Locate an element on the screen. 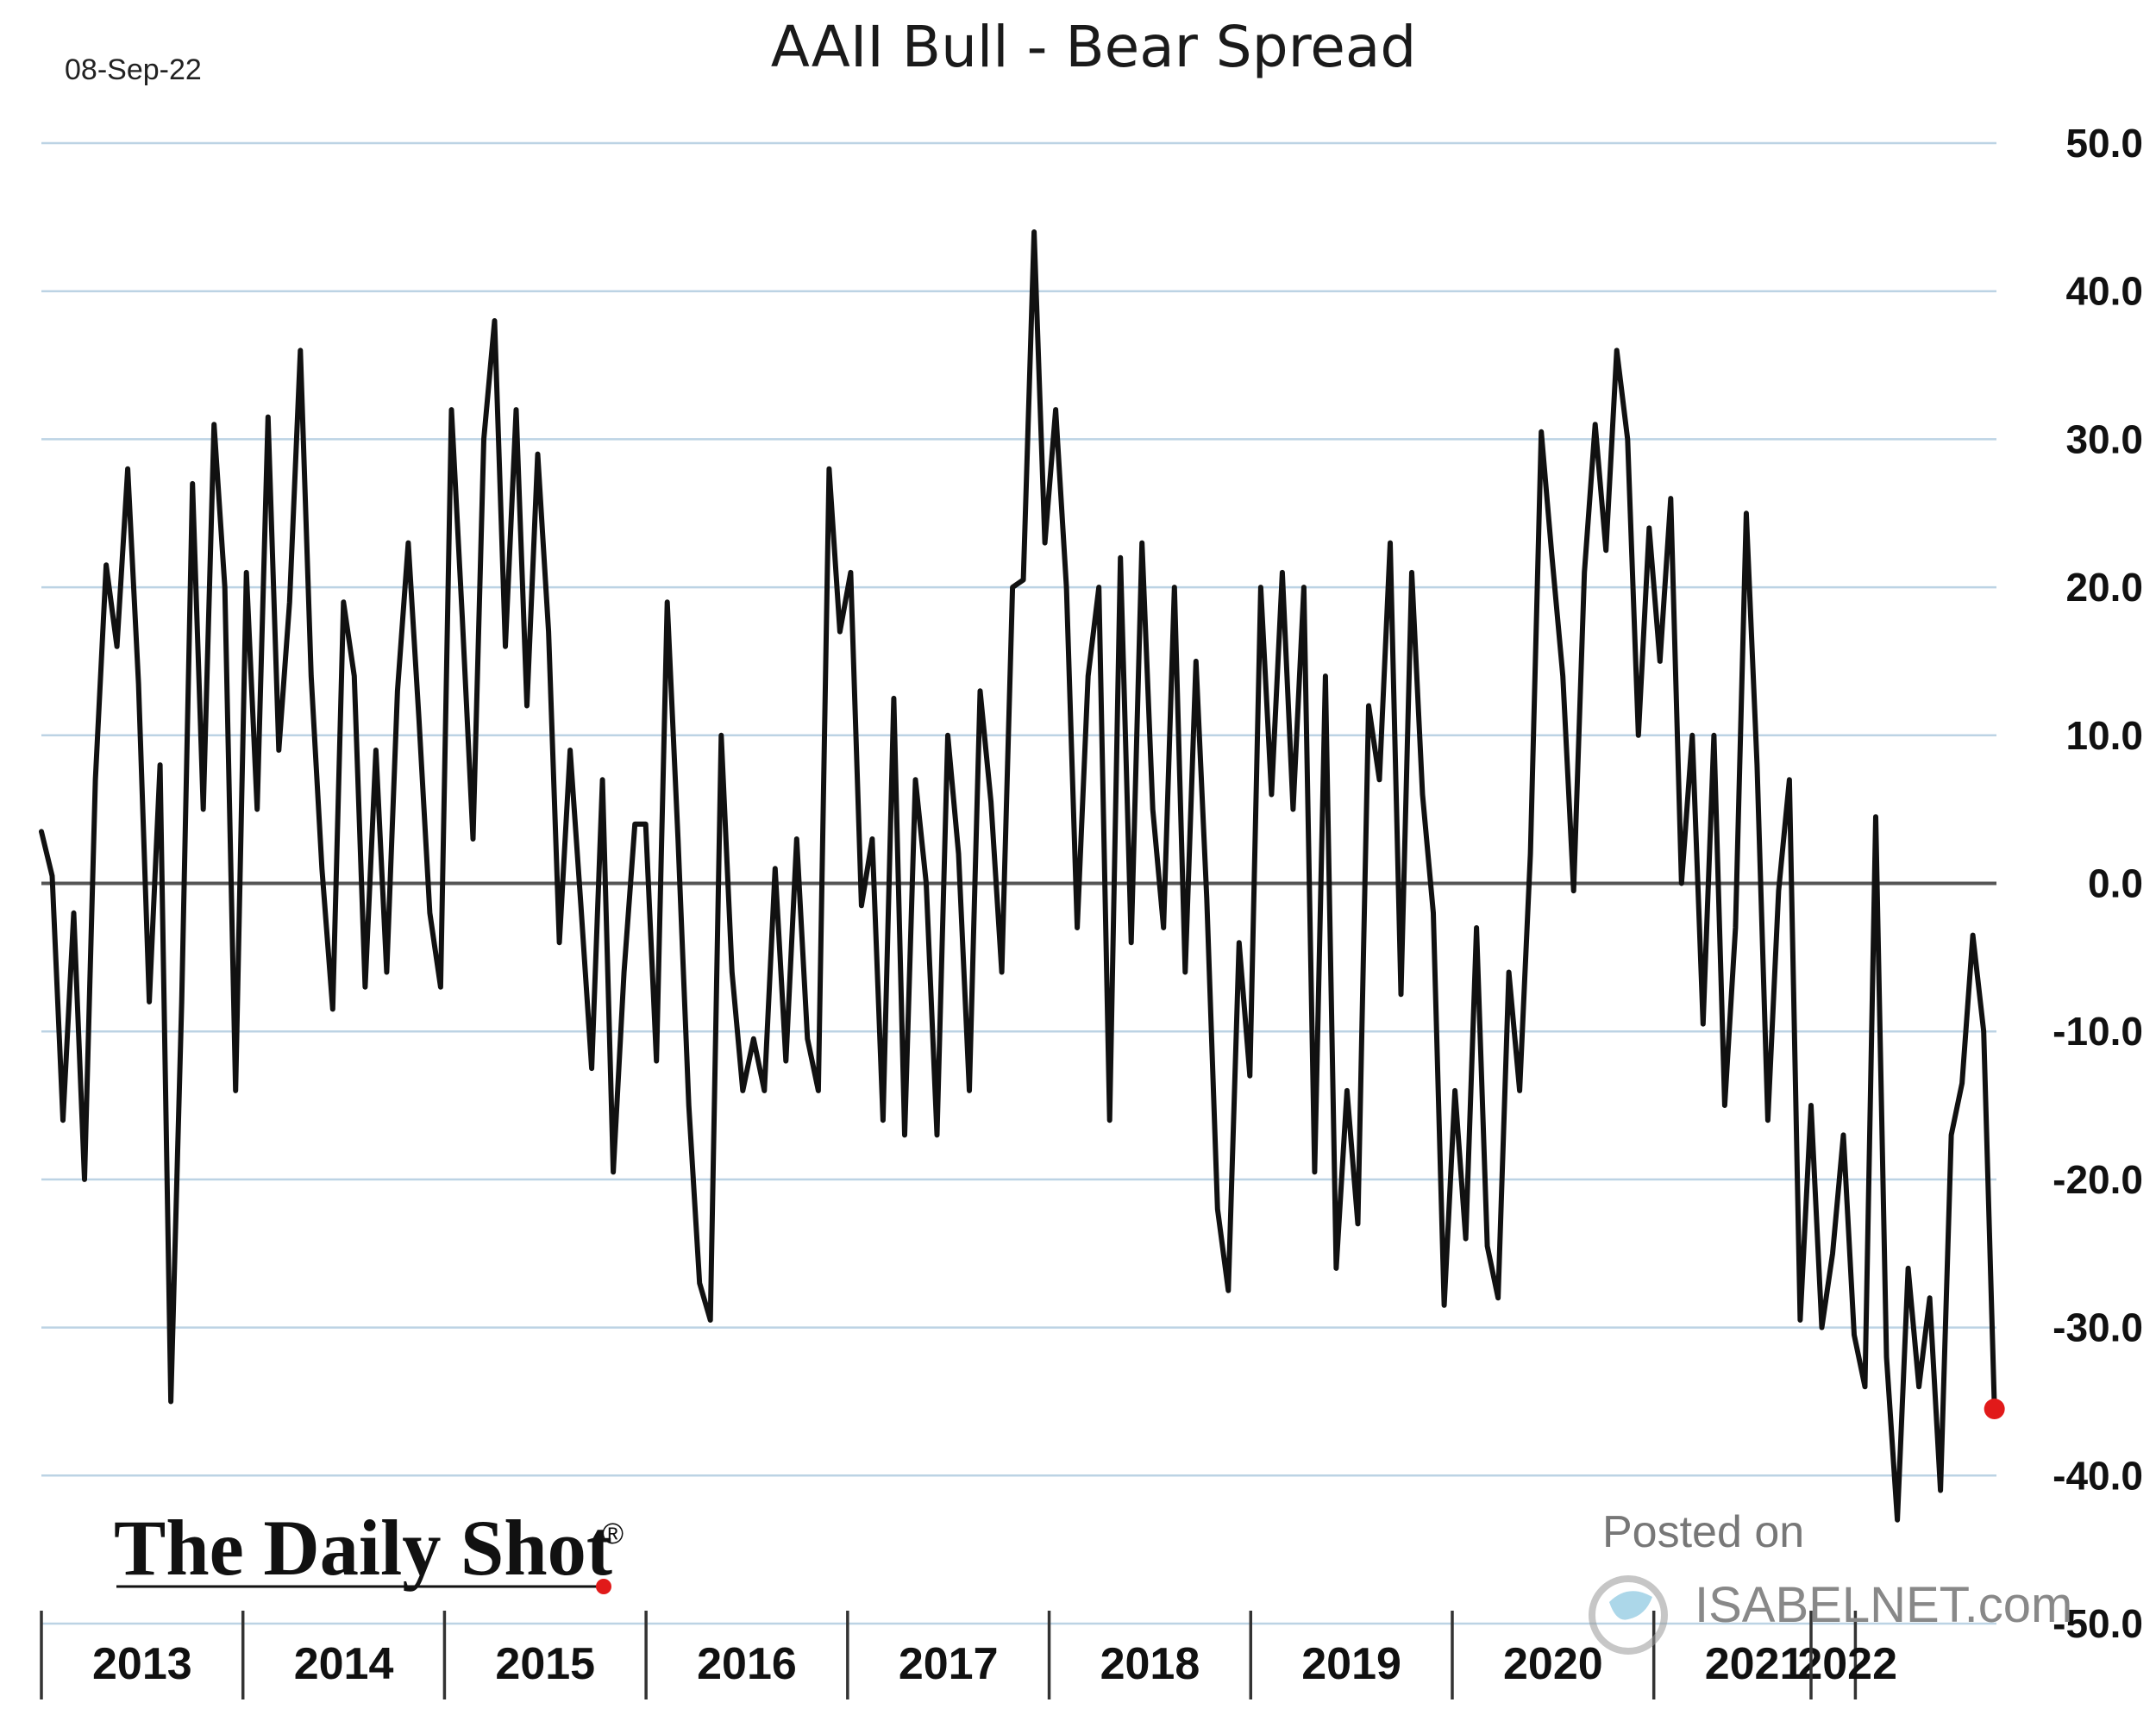 The width and height of the screenshot is (2156, 1715). logo-registered-mark: ® is located at coordinates (613, 1534).